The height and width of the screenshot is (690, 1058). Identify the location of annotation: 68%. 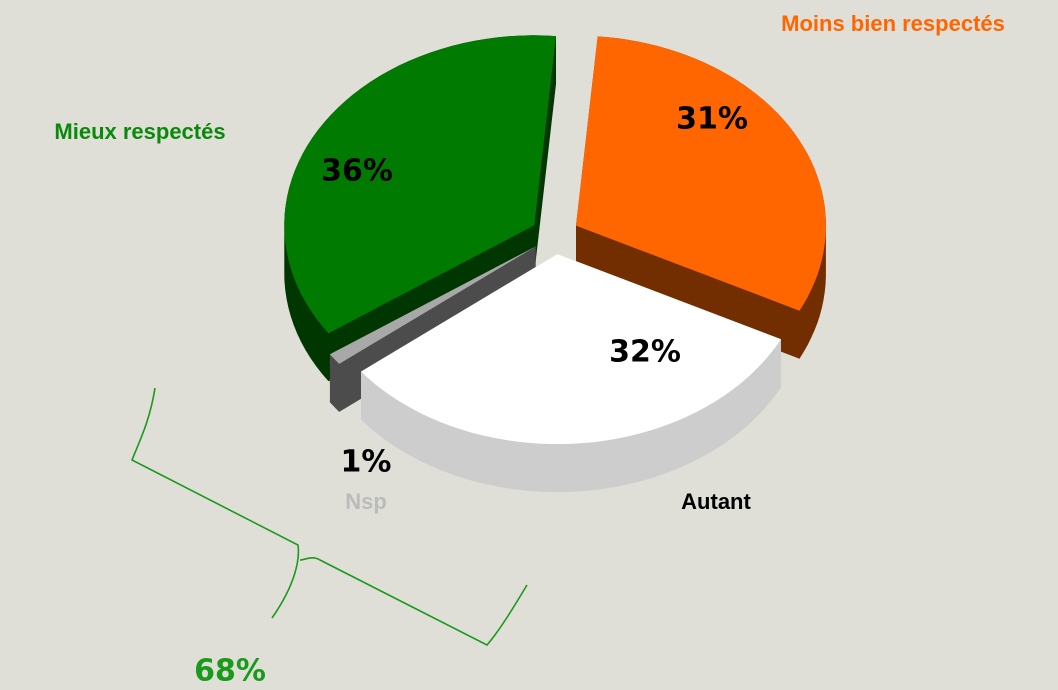
(230, 671).